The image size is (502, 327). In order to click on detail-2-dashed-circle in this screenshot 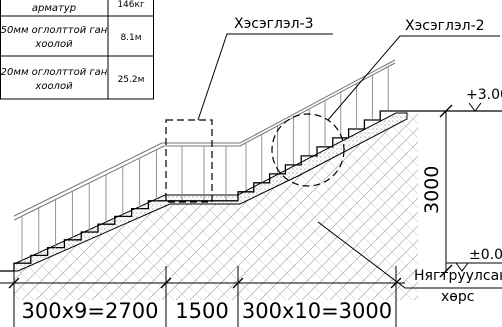, I will do `click(308, 150)`.